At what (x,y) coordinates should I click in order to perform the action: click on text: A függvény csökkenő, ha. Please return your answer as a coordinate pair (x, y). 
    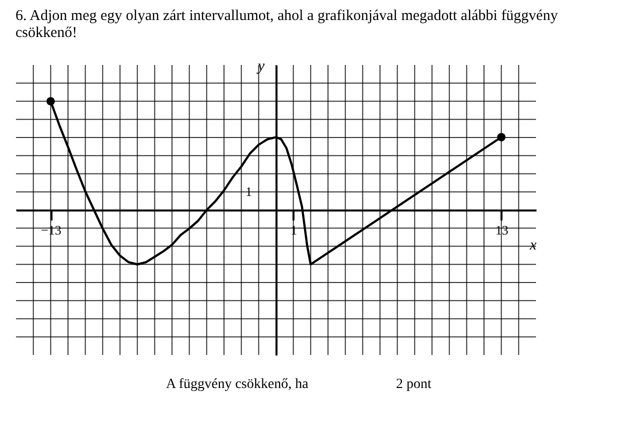
    Looking at the image, I should click on (238, 384).